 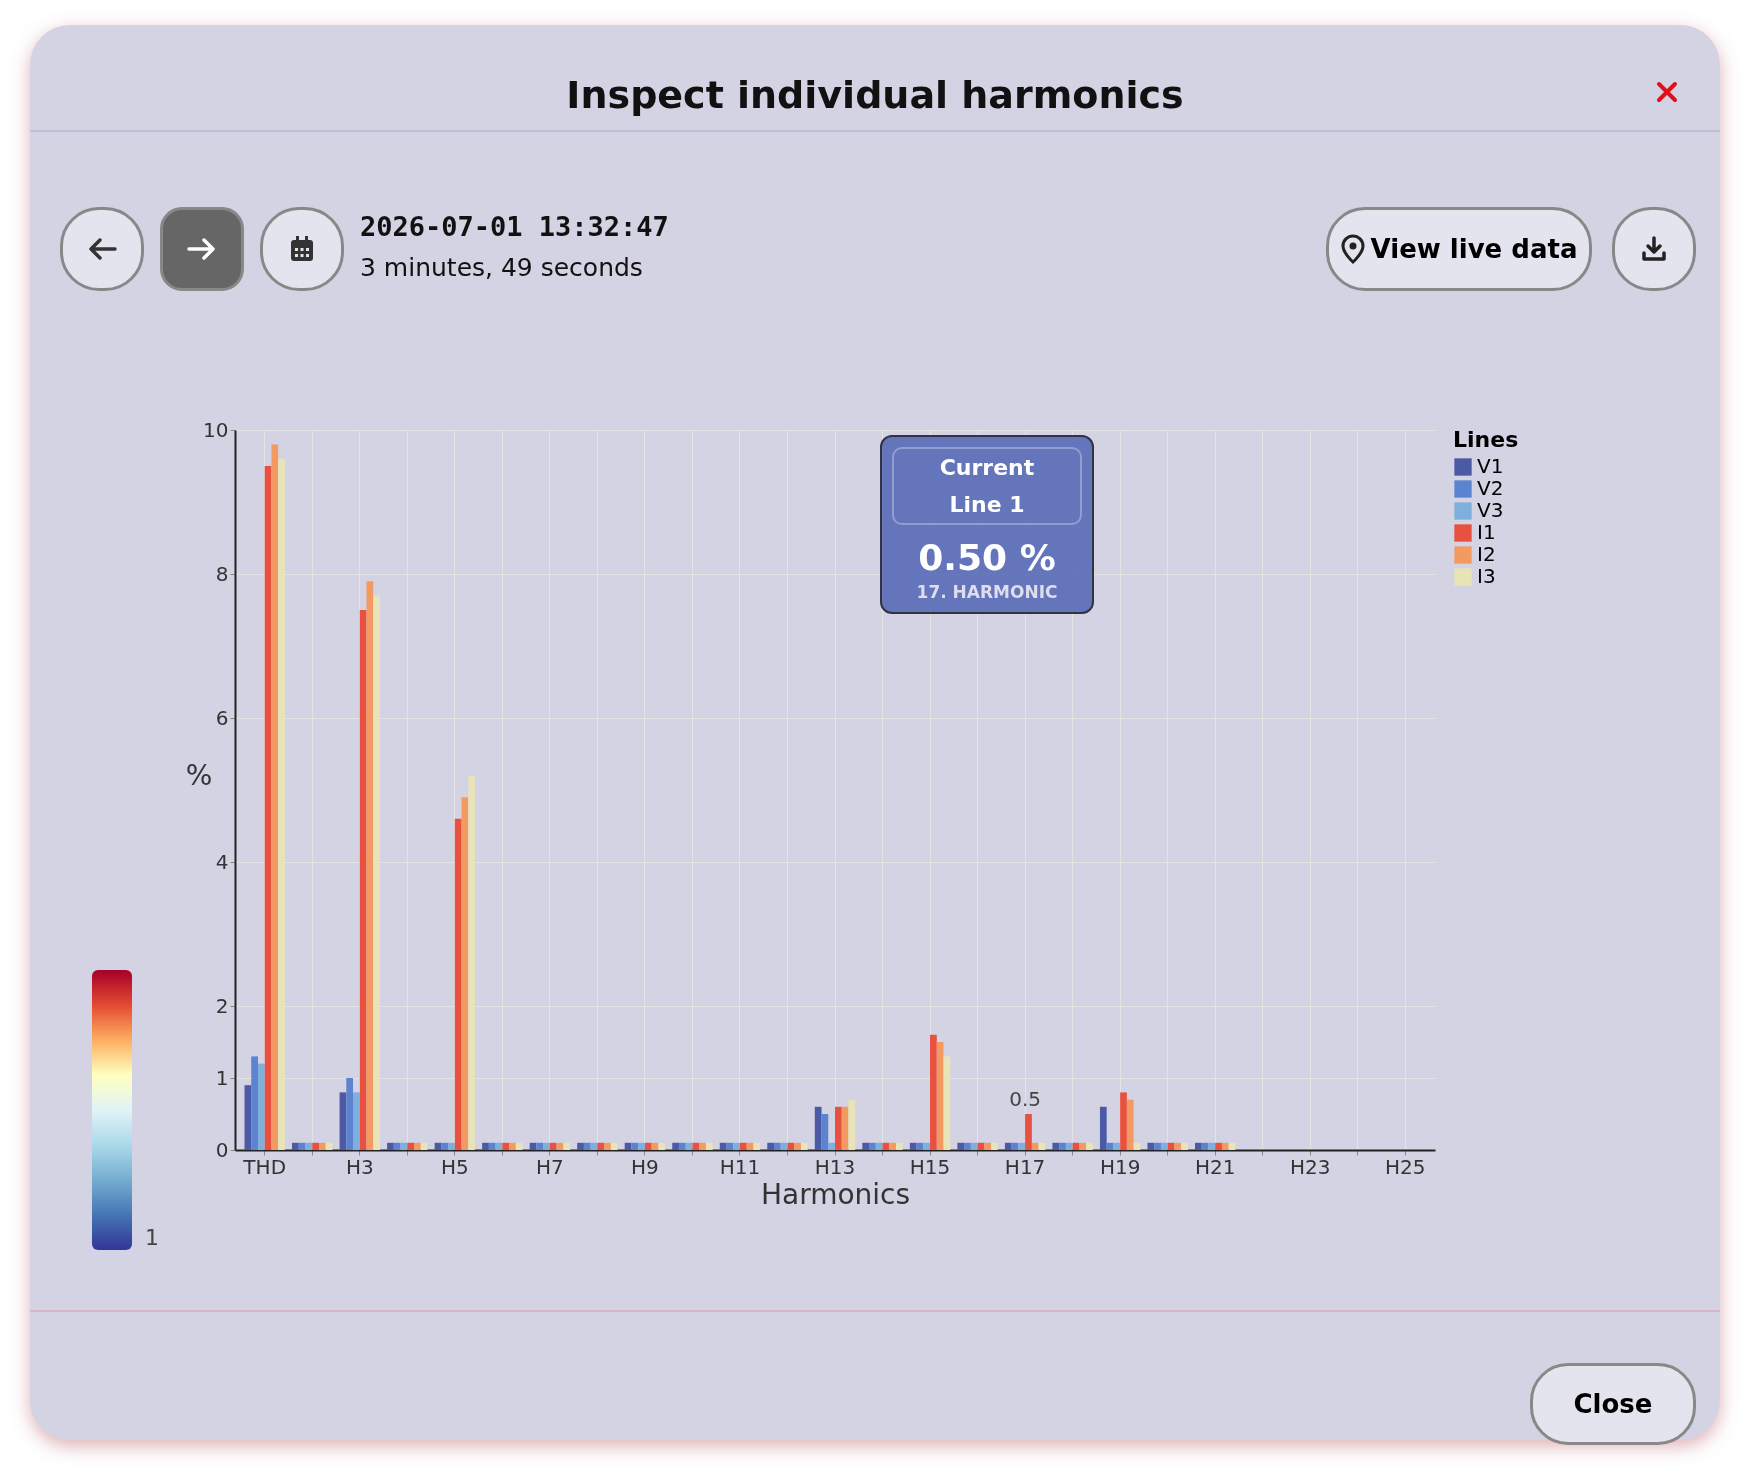 I want to click on x-tick-label: H11, so click(x=740, y=1166).